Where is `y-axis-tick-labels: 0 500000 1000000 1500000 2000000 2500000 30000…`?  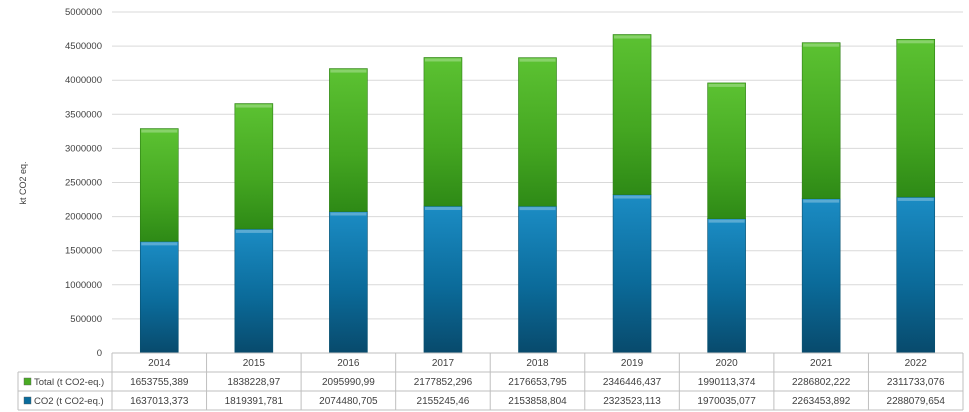 y-axis-tick-labels: 0 500000 1000000 1500000 2000000 2500000 30000… is located at coordinates (83, 183).